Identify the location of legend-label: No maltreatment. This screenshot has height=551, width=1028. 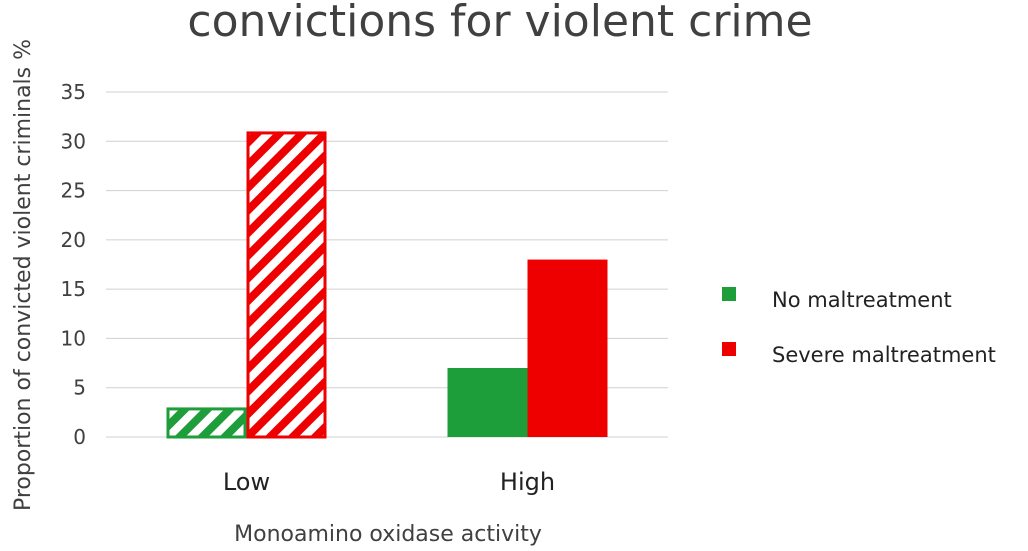
(862, 300).